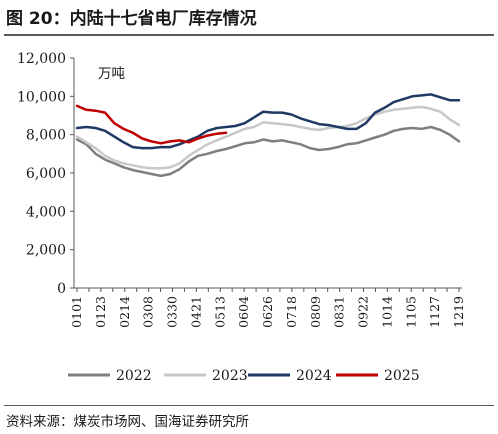 This screenshot has width=498, height=434. I want to click on x-tick-label: 0831, so click(339, 312).